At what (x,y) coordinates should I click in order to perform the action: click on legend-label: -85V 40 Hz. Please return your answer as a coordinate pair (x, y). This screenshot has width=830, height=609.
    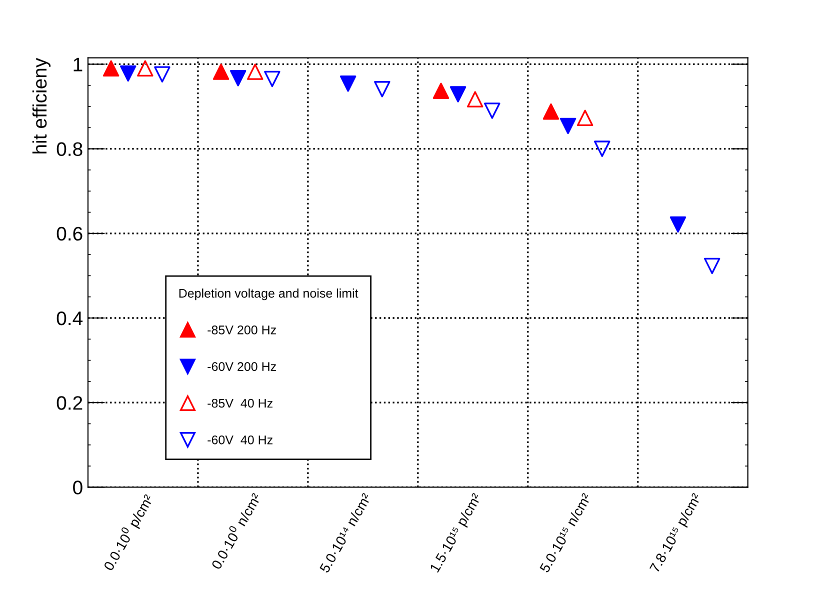
    Looking at the image, I should click on (240, 403).